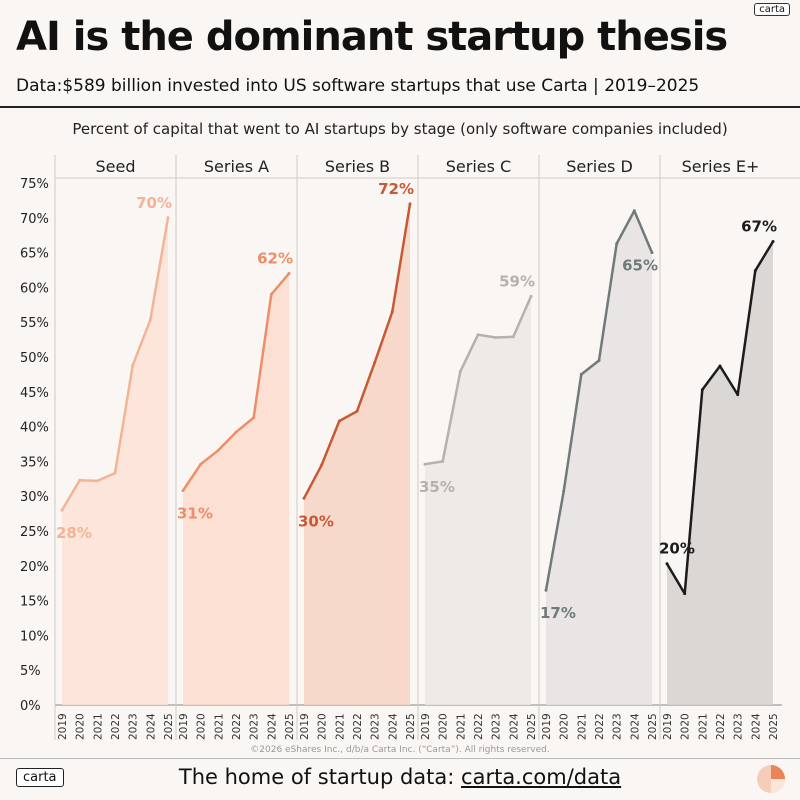 The width and height of the screenshot is (800, 800). I want to click on y-tick-label: 15%, so click(34, 602).